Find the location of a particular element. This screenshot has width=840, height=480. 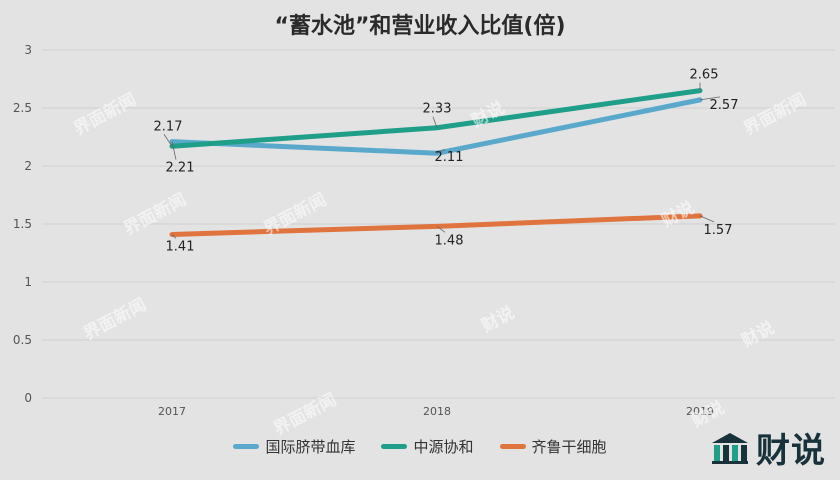

data-label: 1.57 is located at coordinates (718, 230).